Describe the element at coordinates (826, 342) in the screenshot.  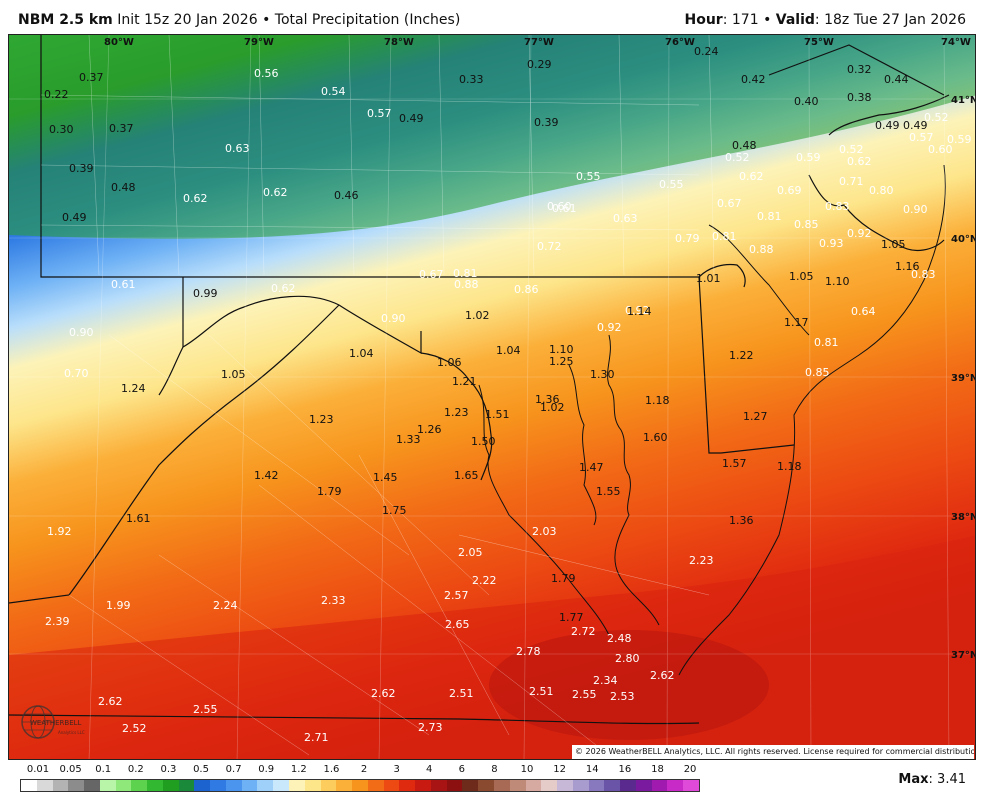
I see `precip-value: 0.81` at that location.